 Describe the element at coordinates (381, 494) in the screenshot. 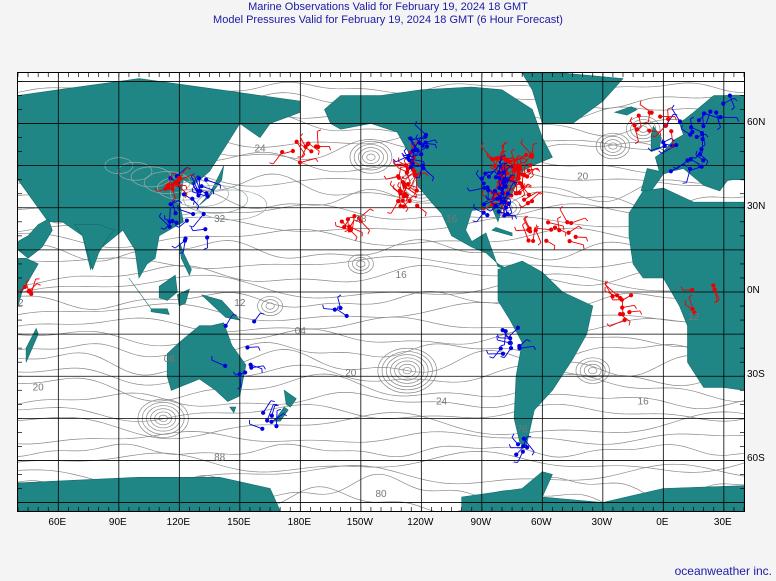

I see `isobar-value-label: 80` at that location.